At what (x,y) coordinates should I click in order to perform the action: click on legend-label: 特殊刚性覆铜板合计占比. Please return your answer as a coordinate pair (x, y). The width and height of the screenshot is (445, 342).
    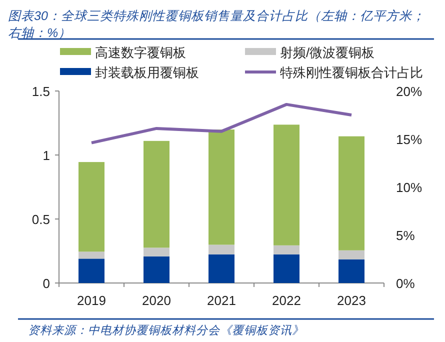
    Looking at the image, I should click on (351, 72).